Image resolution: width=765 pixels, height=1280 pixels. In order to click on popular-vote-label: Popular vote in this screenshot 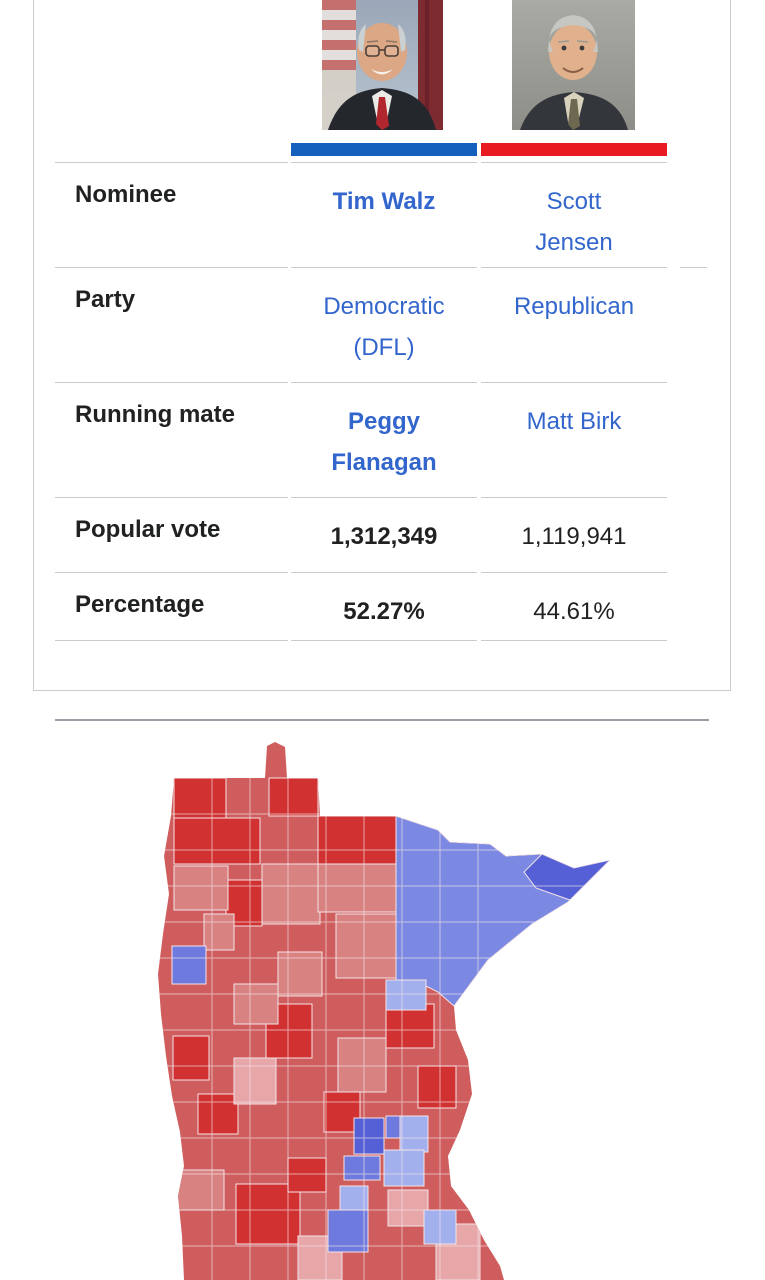, I will do `click(171, 534)`.